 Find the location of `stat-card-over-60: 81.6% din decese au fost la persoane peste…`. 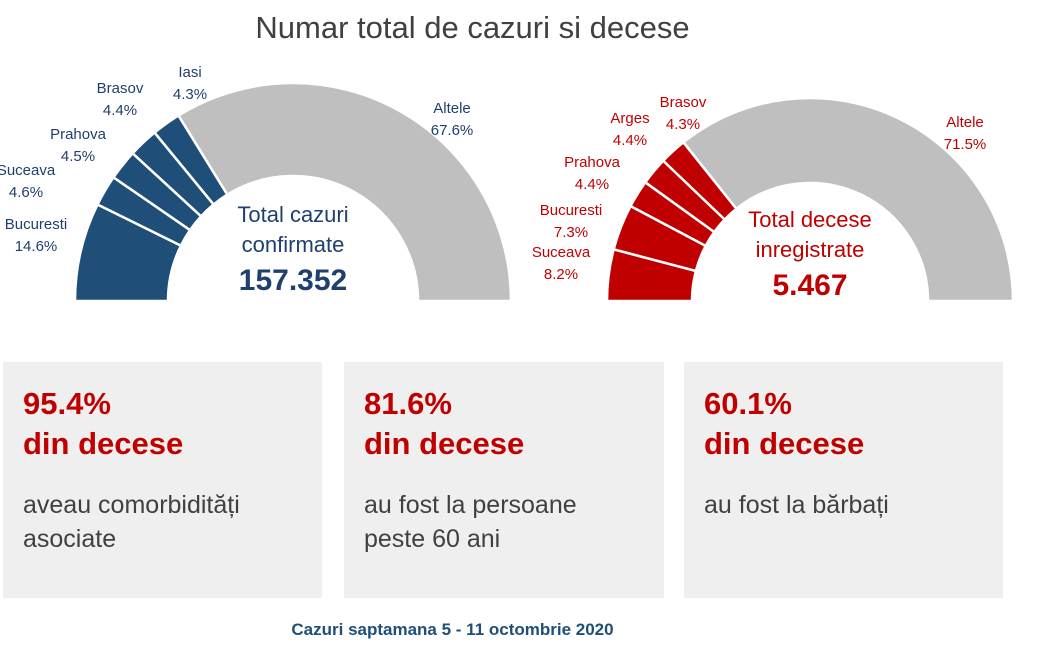

stat-card-over-60: 81.6% din decese au fost la persoane peste… is located at coordinates (504, 480).